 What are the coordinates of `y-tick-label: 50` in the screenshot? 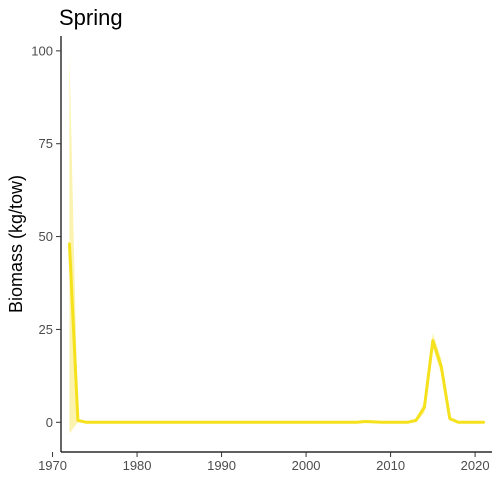 It's located at (46, 236).